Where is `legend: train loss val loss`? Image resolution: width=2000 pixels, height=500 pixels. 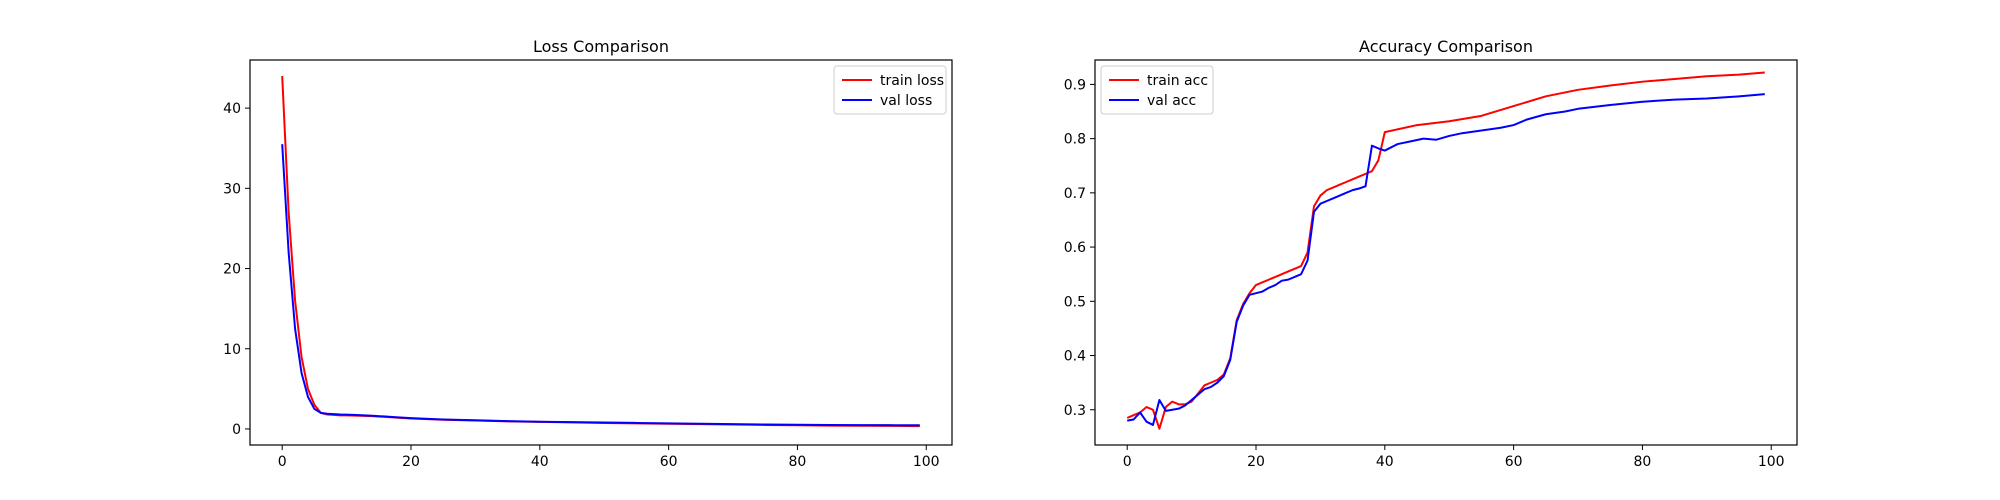
legend: train loss val loss is located at coordinates (890, 90).